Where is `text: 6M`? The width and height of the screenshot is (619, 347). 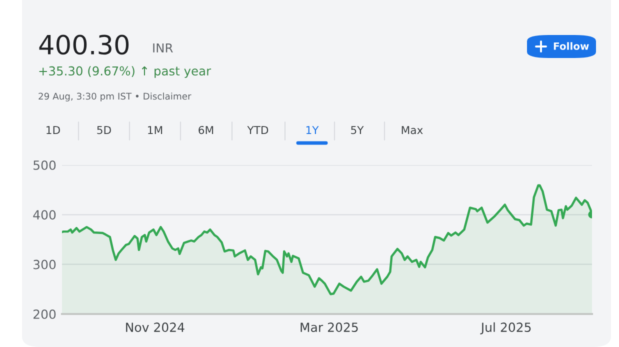 text: 6M is located at coordinates (206, 130).